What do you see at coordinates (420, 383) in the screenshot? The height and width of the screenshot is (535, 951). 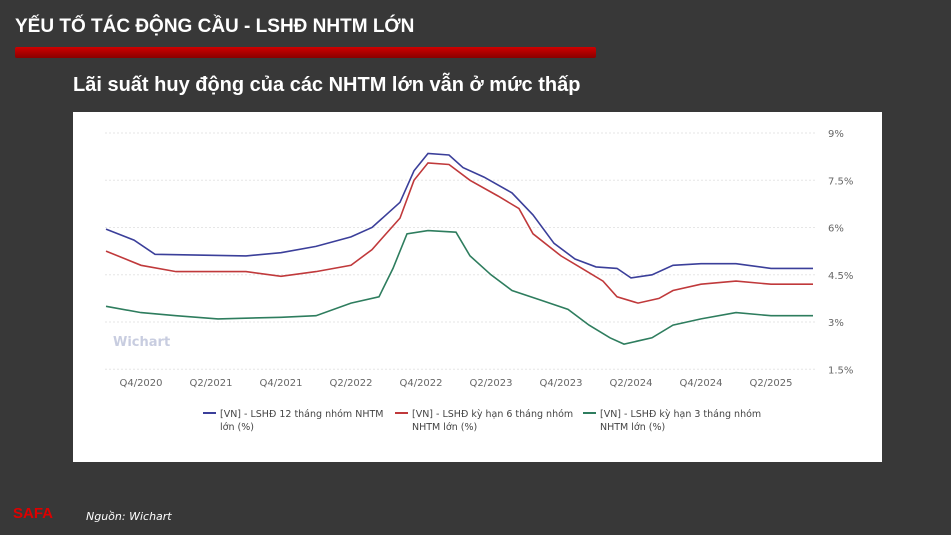 I see `x-tick-label: Q4/2022` at bounding box center [420, 383].